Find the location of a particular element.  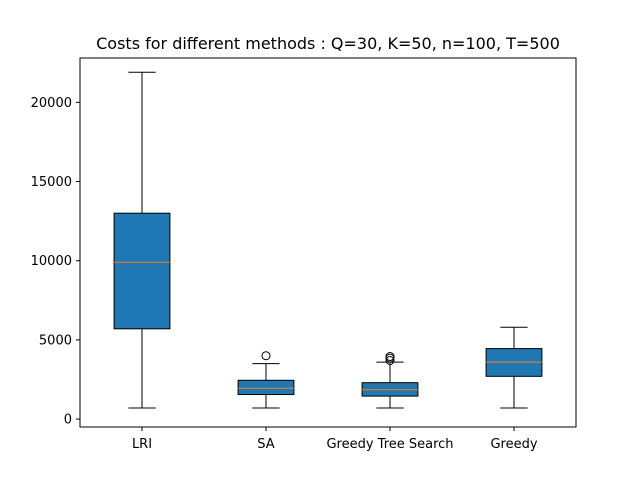

y-tick-label: 5000 is located at coordinates (55, 340).